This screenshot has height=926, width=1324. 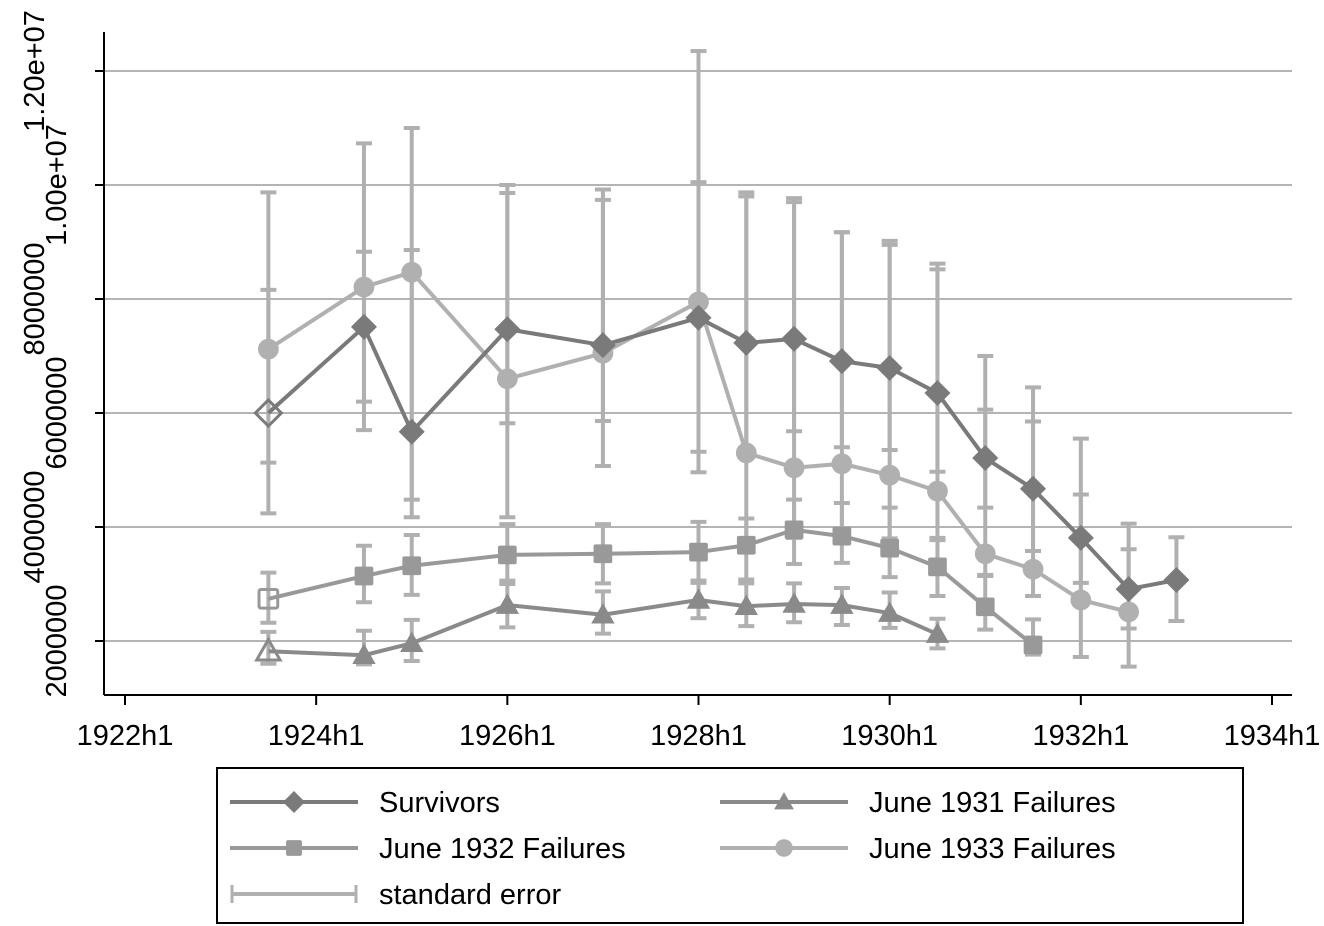 I want to click on legend-label: June 1933 Failures, so click(x=992, y=849).